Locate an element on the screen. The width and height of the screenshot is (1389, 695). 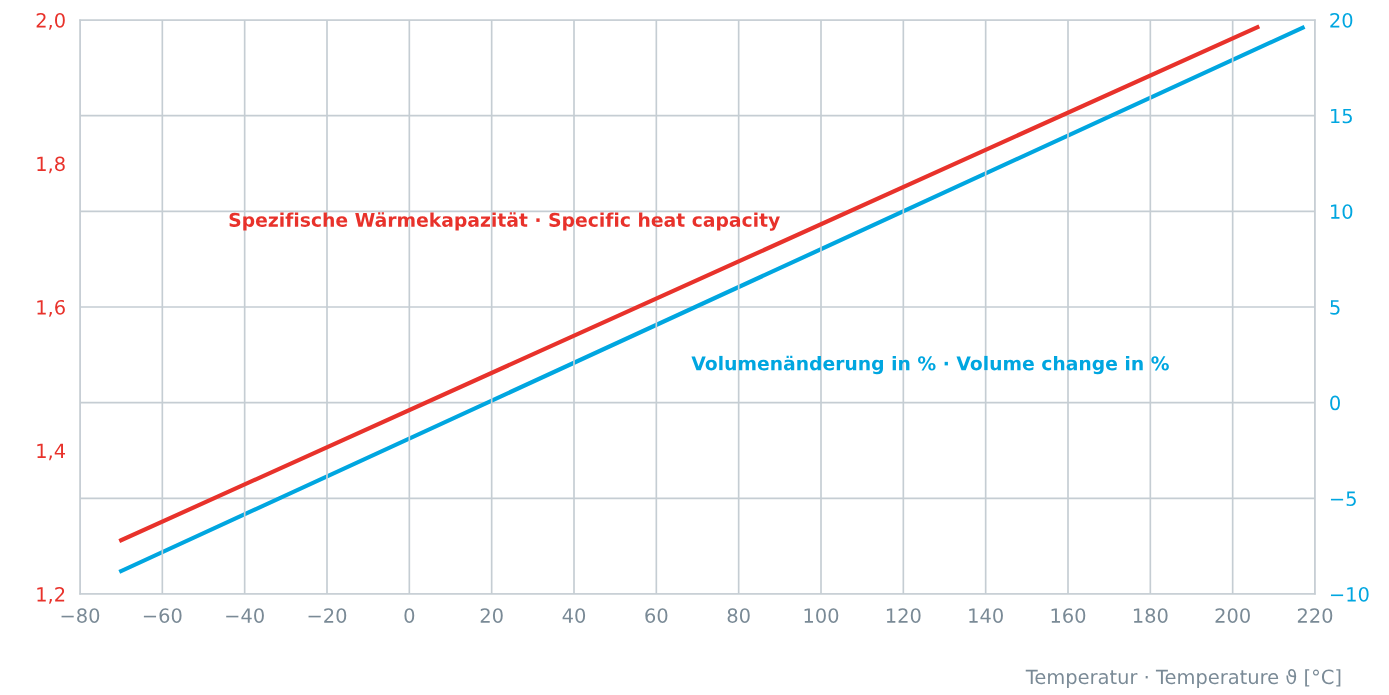
x-tick-label: 0 is located at coordinates (409, 615).